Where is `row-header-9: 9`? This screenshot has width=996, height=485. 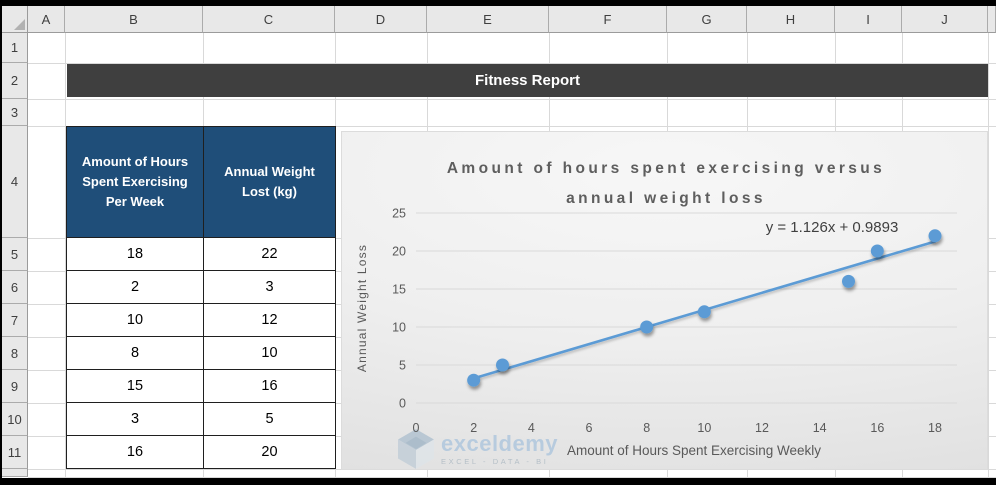 row-header-9: 9 is located at coordinates (15, 386).